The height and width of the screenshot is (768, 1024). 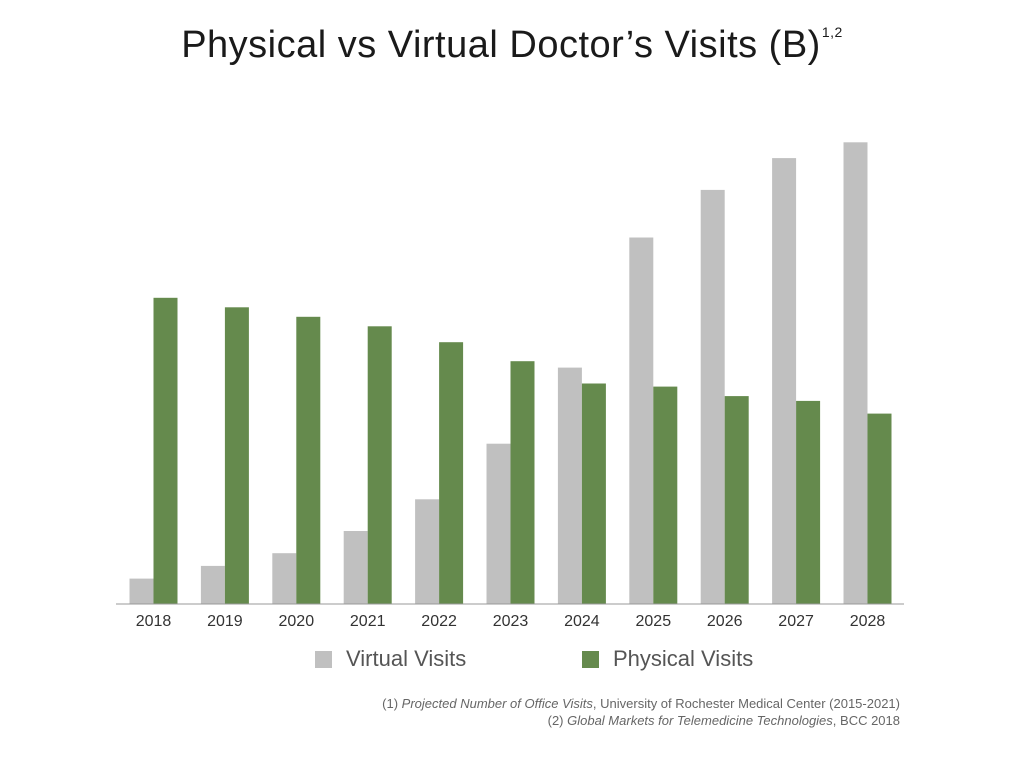 What do you see at coordinates (784, 381) in the screenshot?
I see `bar-virtual-2027` at bounding box center [784, 381].